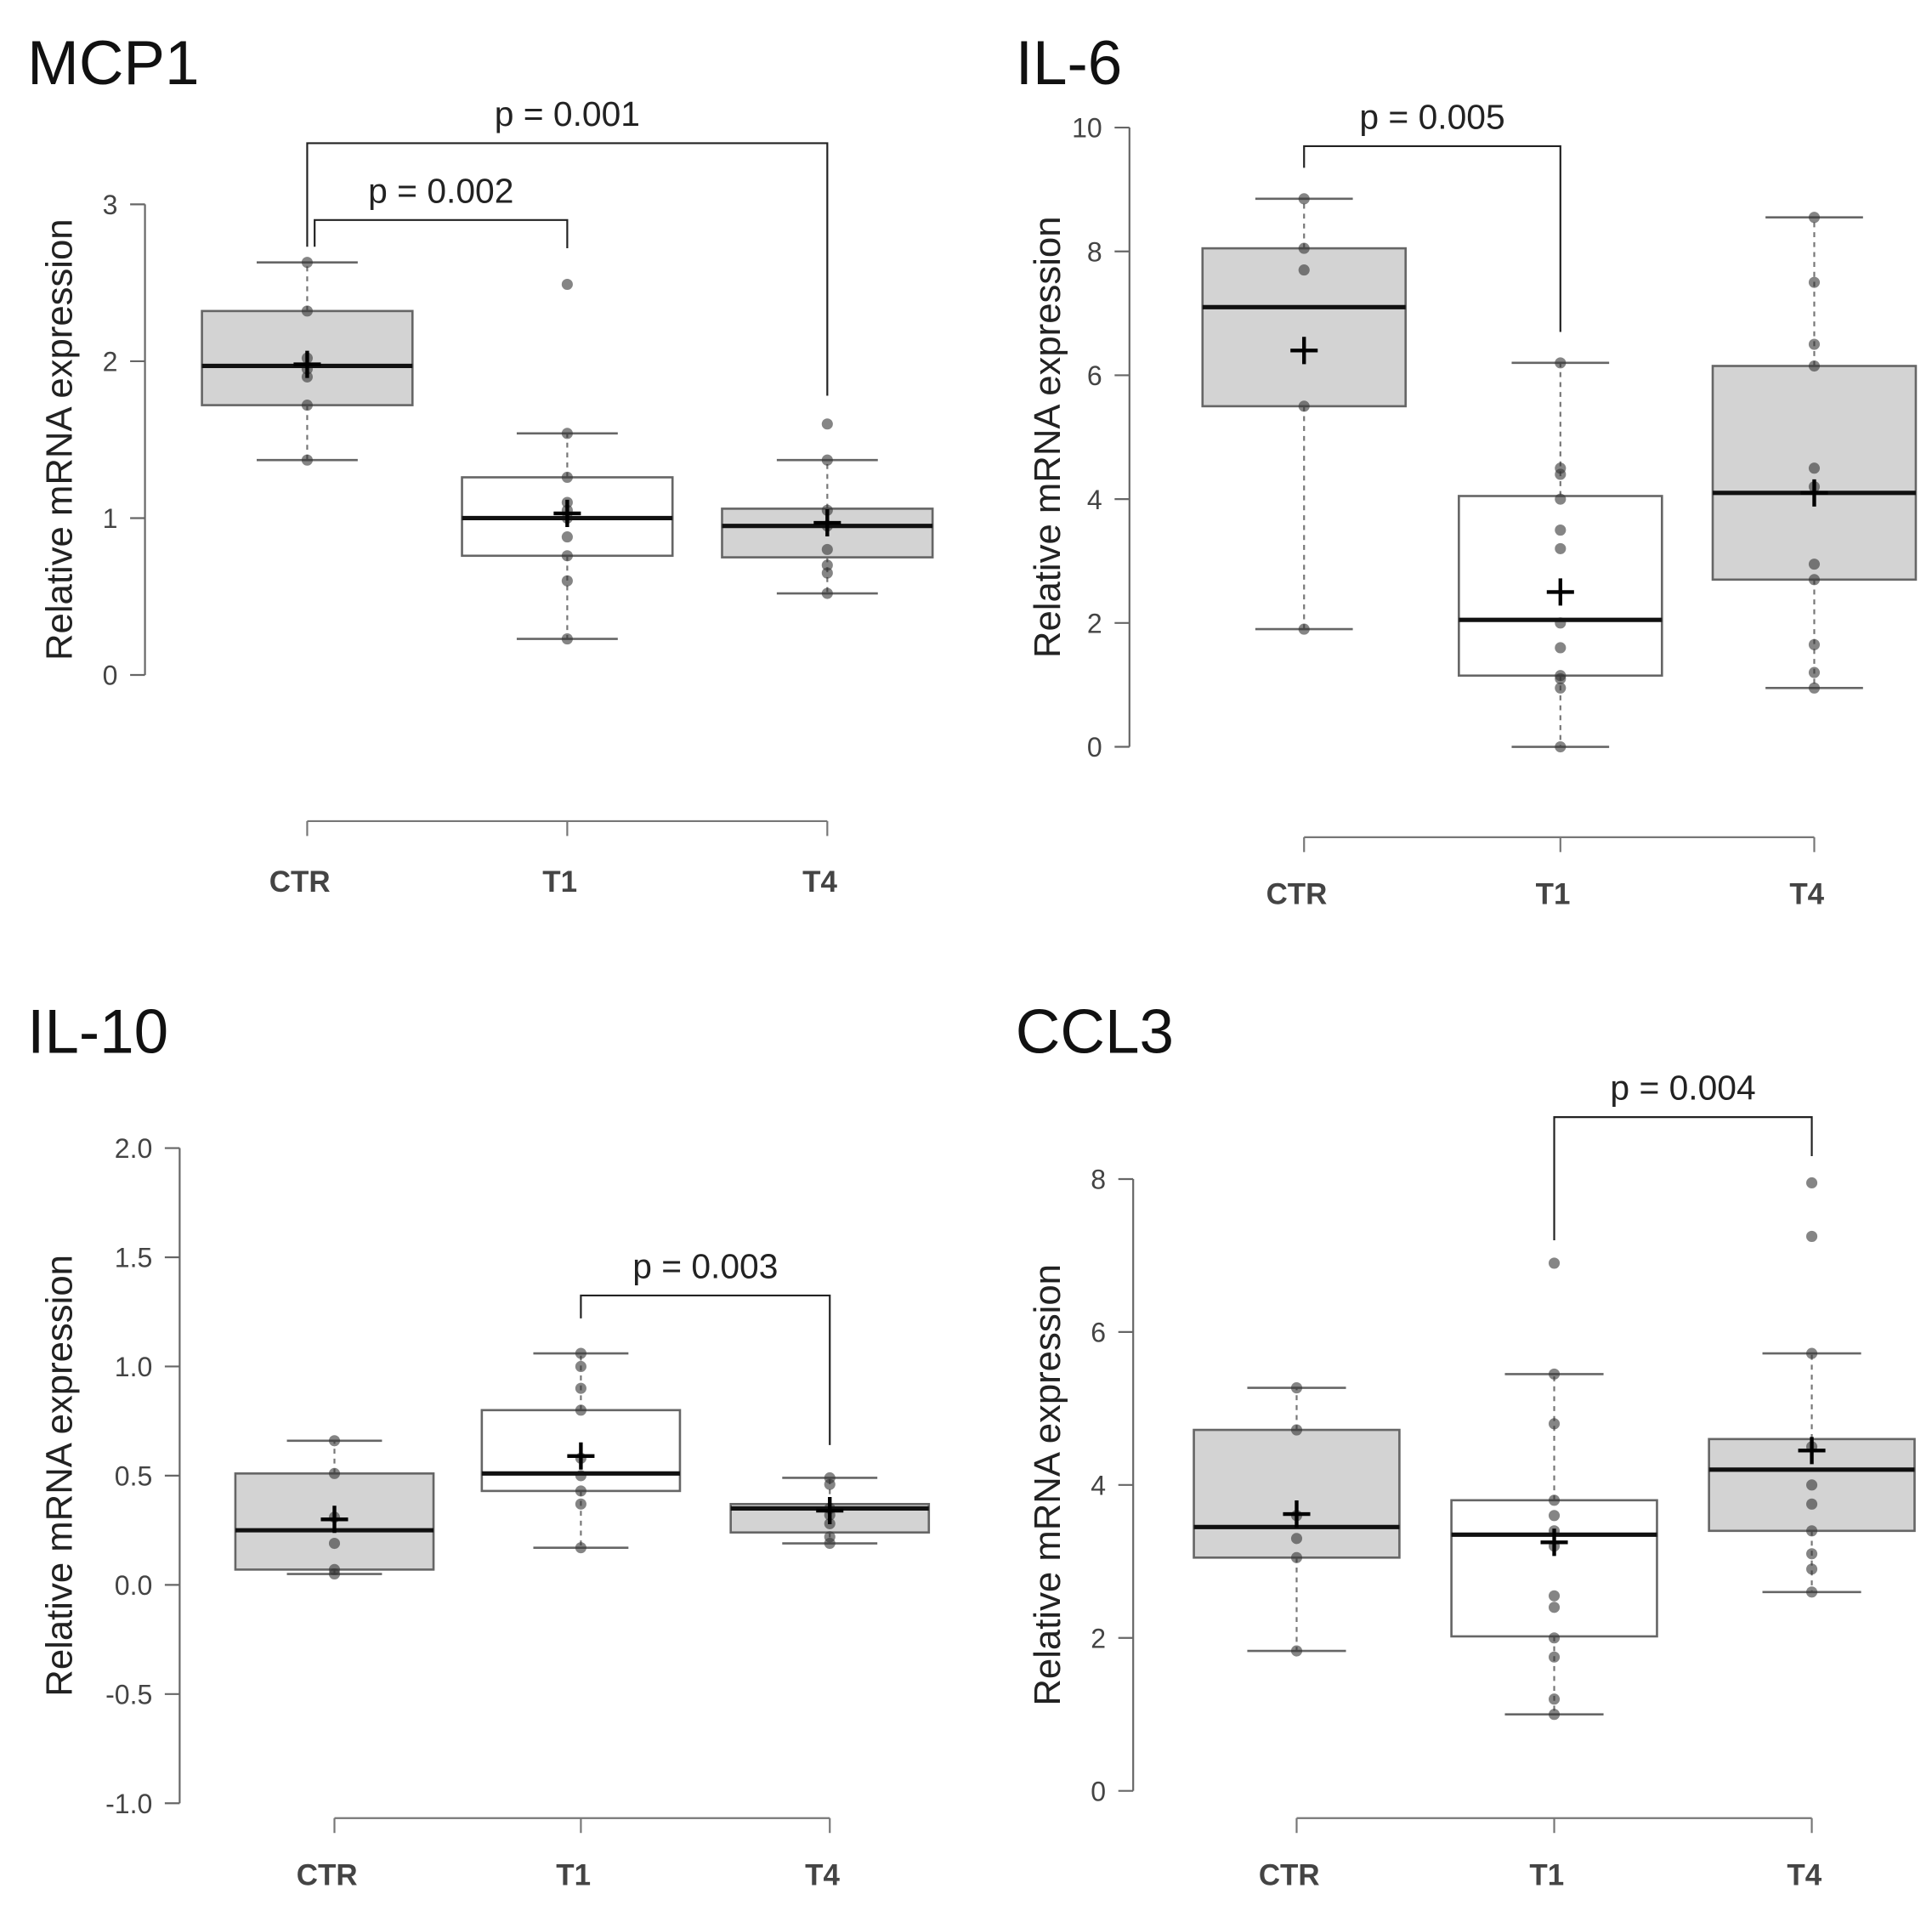 The image size is (1932, 1911). Describe the element at coordinates (113, 63) in the screenshot. I see `panel-title: MCP1` at that location.